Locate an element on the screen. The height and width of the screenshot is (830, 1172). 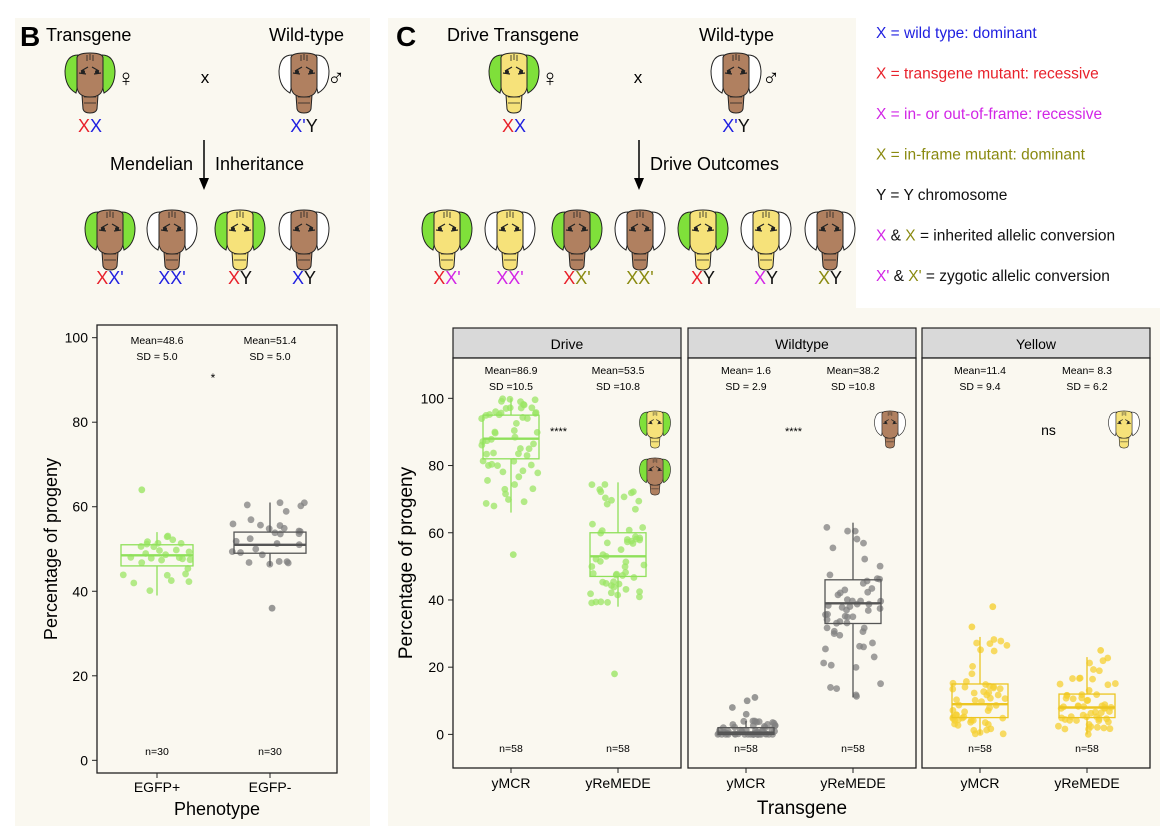
fly-b-offspring-1-bristles is located at coordinates (172, 214).